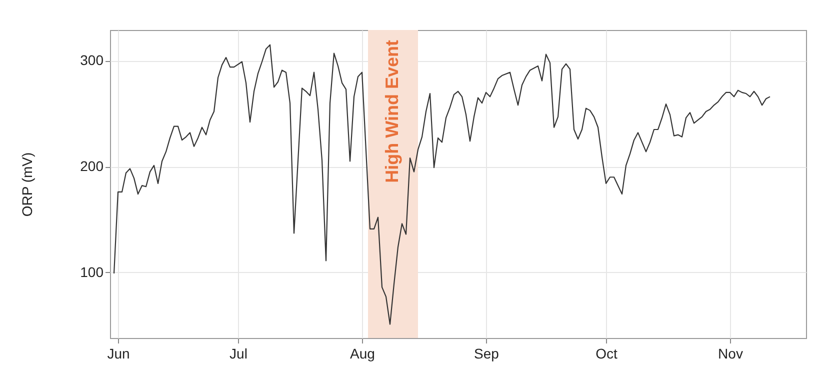 This screenshot has width=826, height=381. I want to click on x-tick-label: Jul, so click(239, 354).